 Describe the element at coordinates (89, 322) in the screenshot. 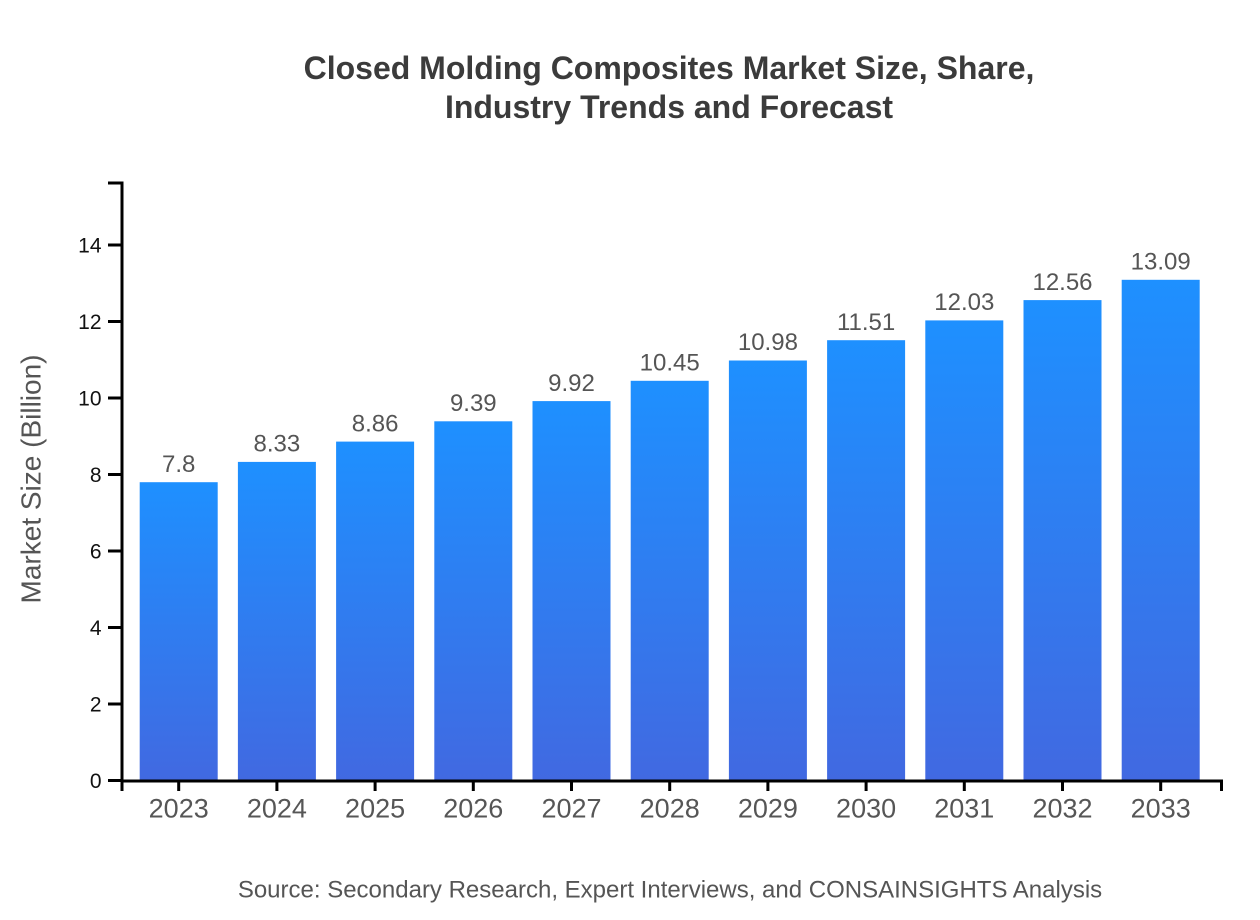

I see `svg-text: 12` at that location.